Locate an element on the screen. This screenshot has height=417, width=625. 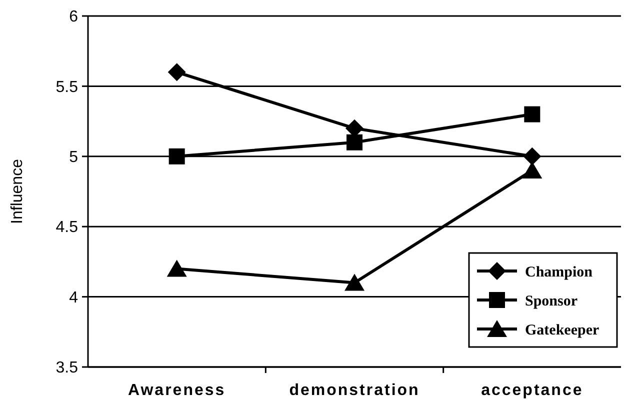
y-axis-title: Influence is located at coordinates (17, 191).